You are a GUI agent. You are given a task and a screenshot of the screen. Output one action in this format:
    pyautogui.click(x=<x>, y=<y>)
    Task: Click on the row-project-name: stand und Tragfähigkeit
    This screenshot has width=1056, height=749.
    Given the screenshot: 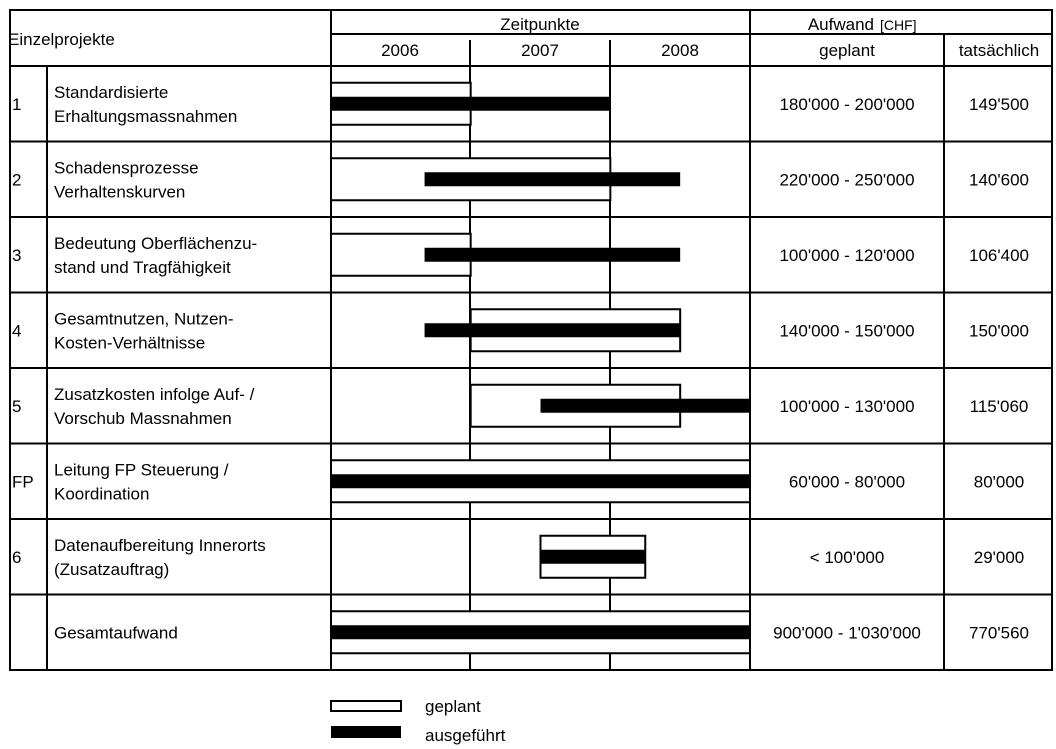 What is the action you would take?
    pyautogui.click(x=142, y=267)
    